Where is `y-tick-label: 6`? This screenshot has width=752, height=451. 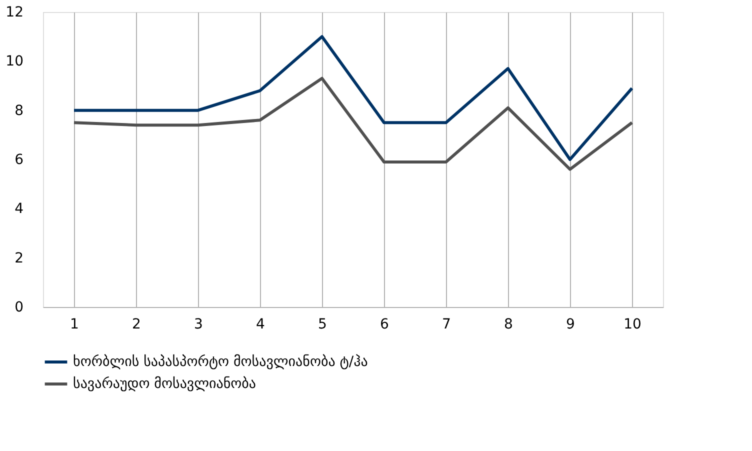 y-tick-label: 6 is located at coordinates (19, 160).